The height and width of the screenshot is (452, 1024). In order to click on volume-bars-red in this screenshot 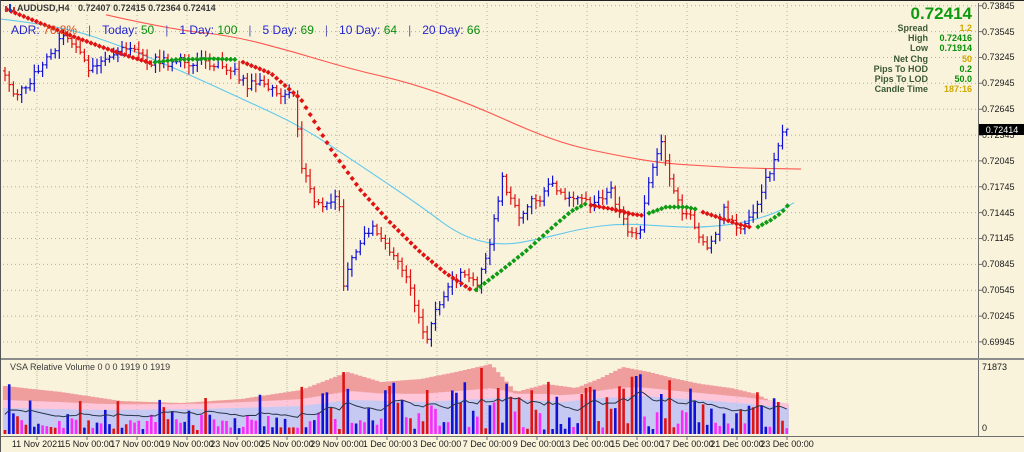, I will do `click(393, 401)`.